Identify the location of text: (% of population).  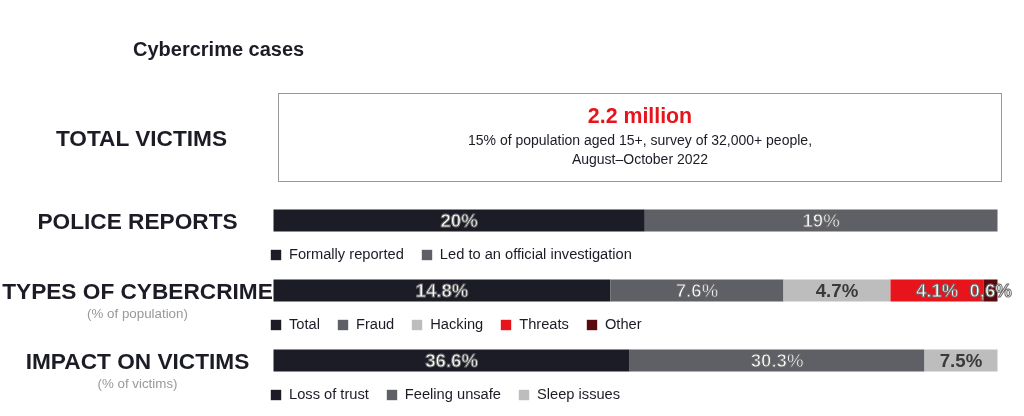
(137, 313).